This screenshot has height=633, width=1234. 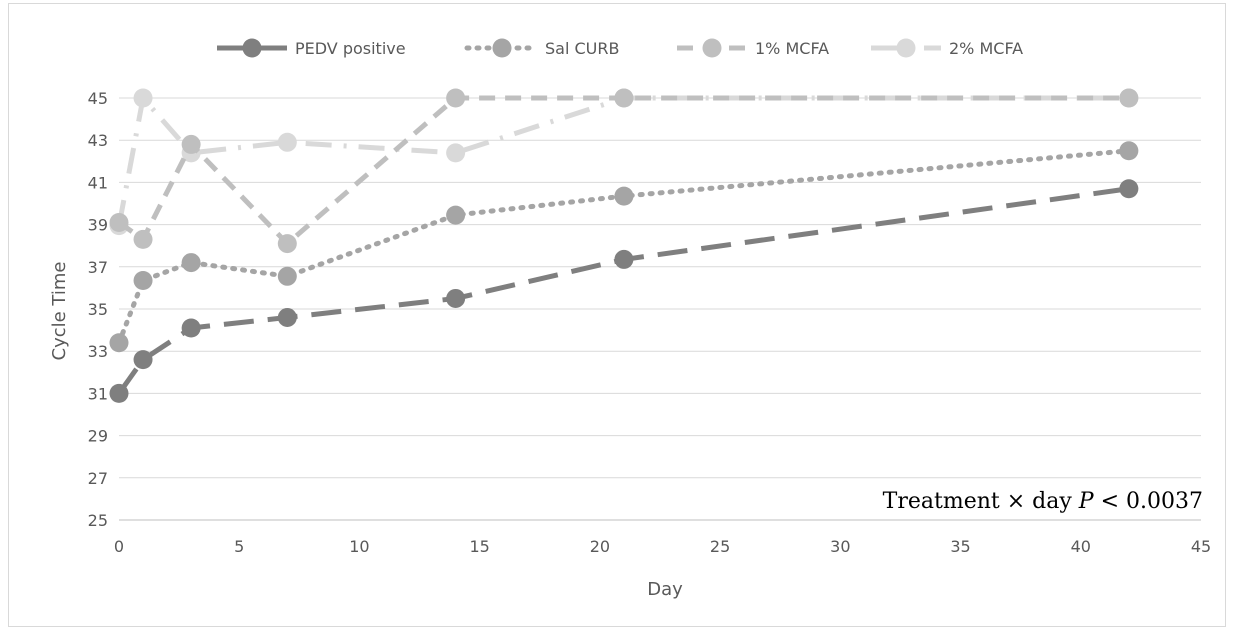 I want to click on annotation-p-symbol: P, so click(x=1086, y=501).